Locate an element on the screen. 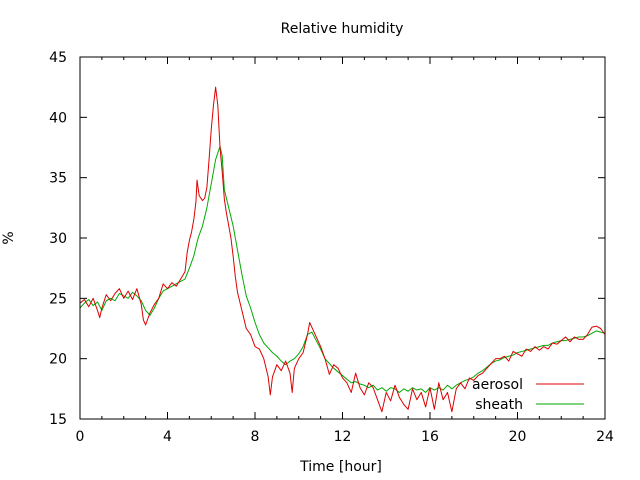  x-tick-label: 12 is located at coordinates (343, 437).